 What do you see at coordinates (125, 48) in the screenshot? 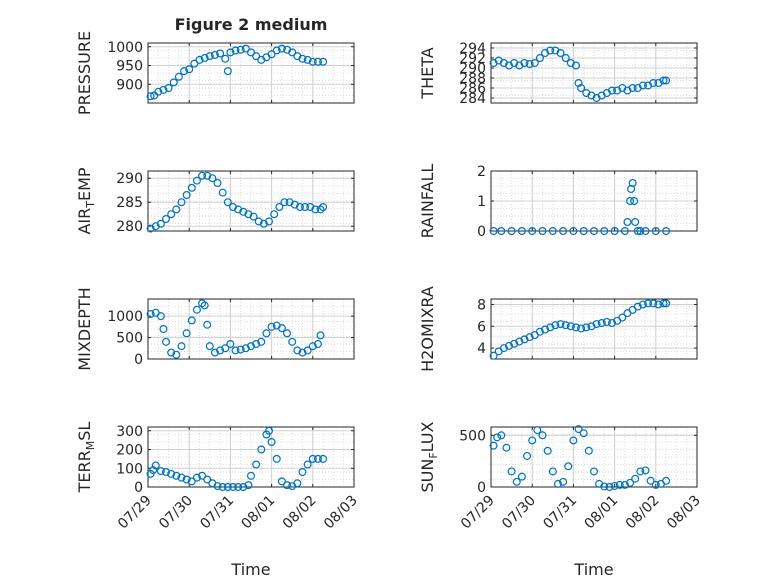
I see `y-tick-label: 1000` at bounding box center [125, 48].